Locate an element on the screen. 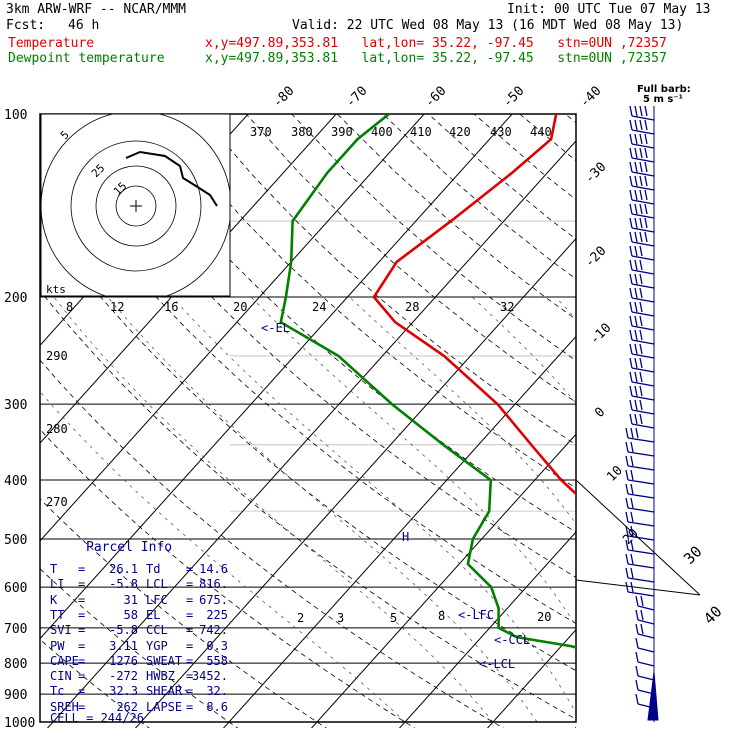  pressure-label: 1000 is located at coordinates (19, 723).